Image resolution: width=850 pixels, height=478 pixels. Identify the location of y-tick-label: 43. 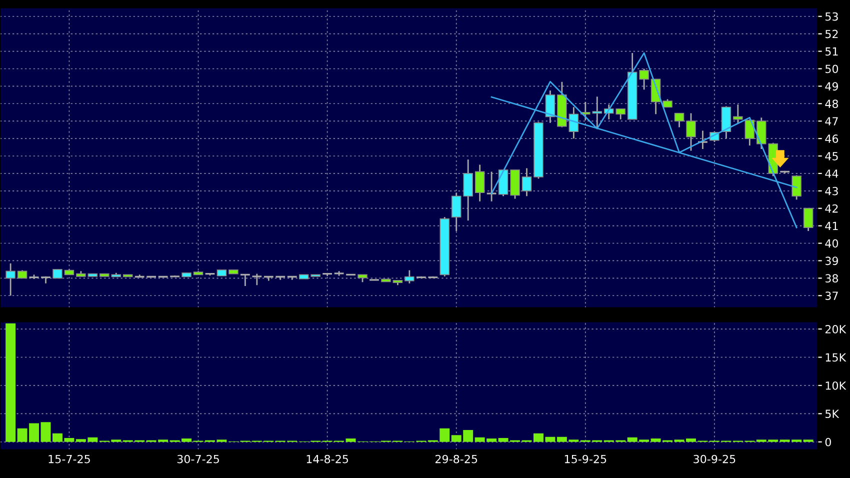
(831, 191).